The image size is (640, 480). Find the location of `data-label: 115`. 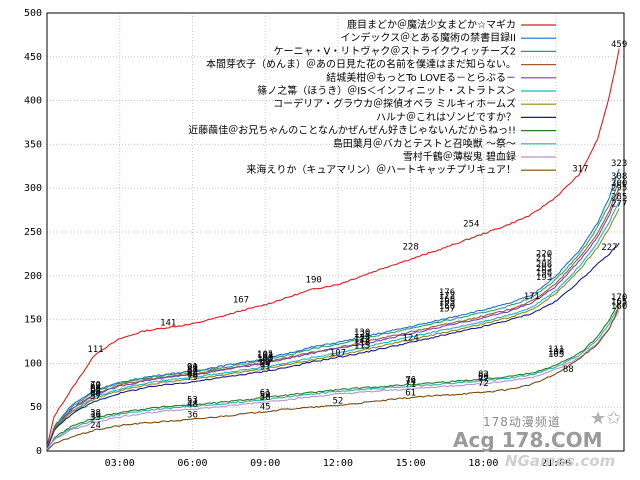

data-label: 115 is located at coordinates (362, 346).